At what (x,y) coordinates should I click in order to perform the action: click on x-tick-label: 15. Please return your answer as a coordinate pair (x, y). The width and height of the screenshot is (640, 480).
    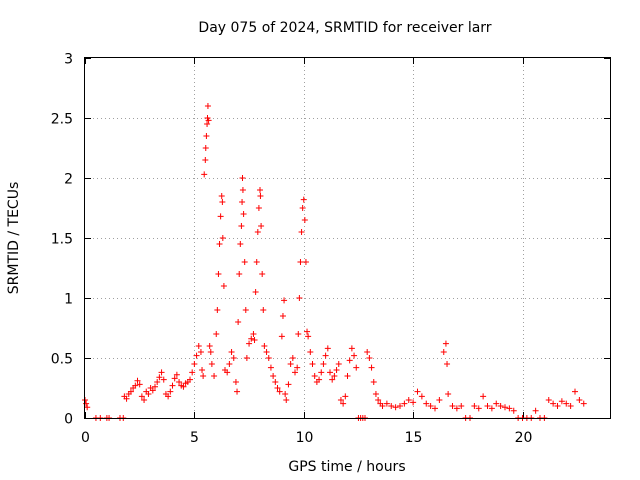
    Looking at the image, I should click on (414, 438).